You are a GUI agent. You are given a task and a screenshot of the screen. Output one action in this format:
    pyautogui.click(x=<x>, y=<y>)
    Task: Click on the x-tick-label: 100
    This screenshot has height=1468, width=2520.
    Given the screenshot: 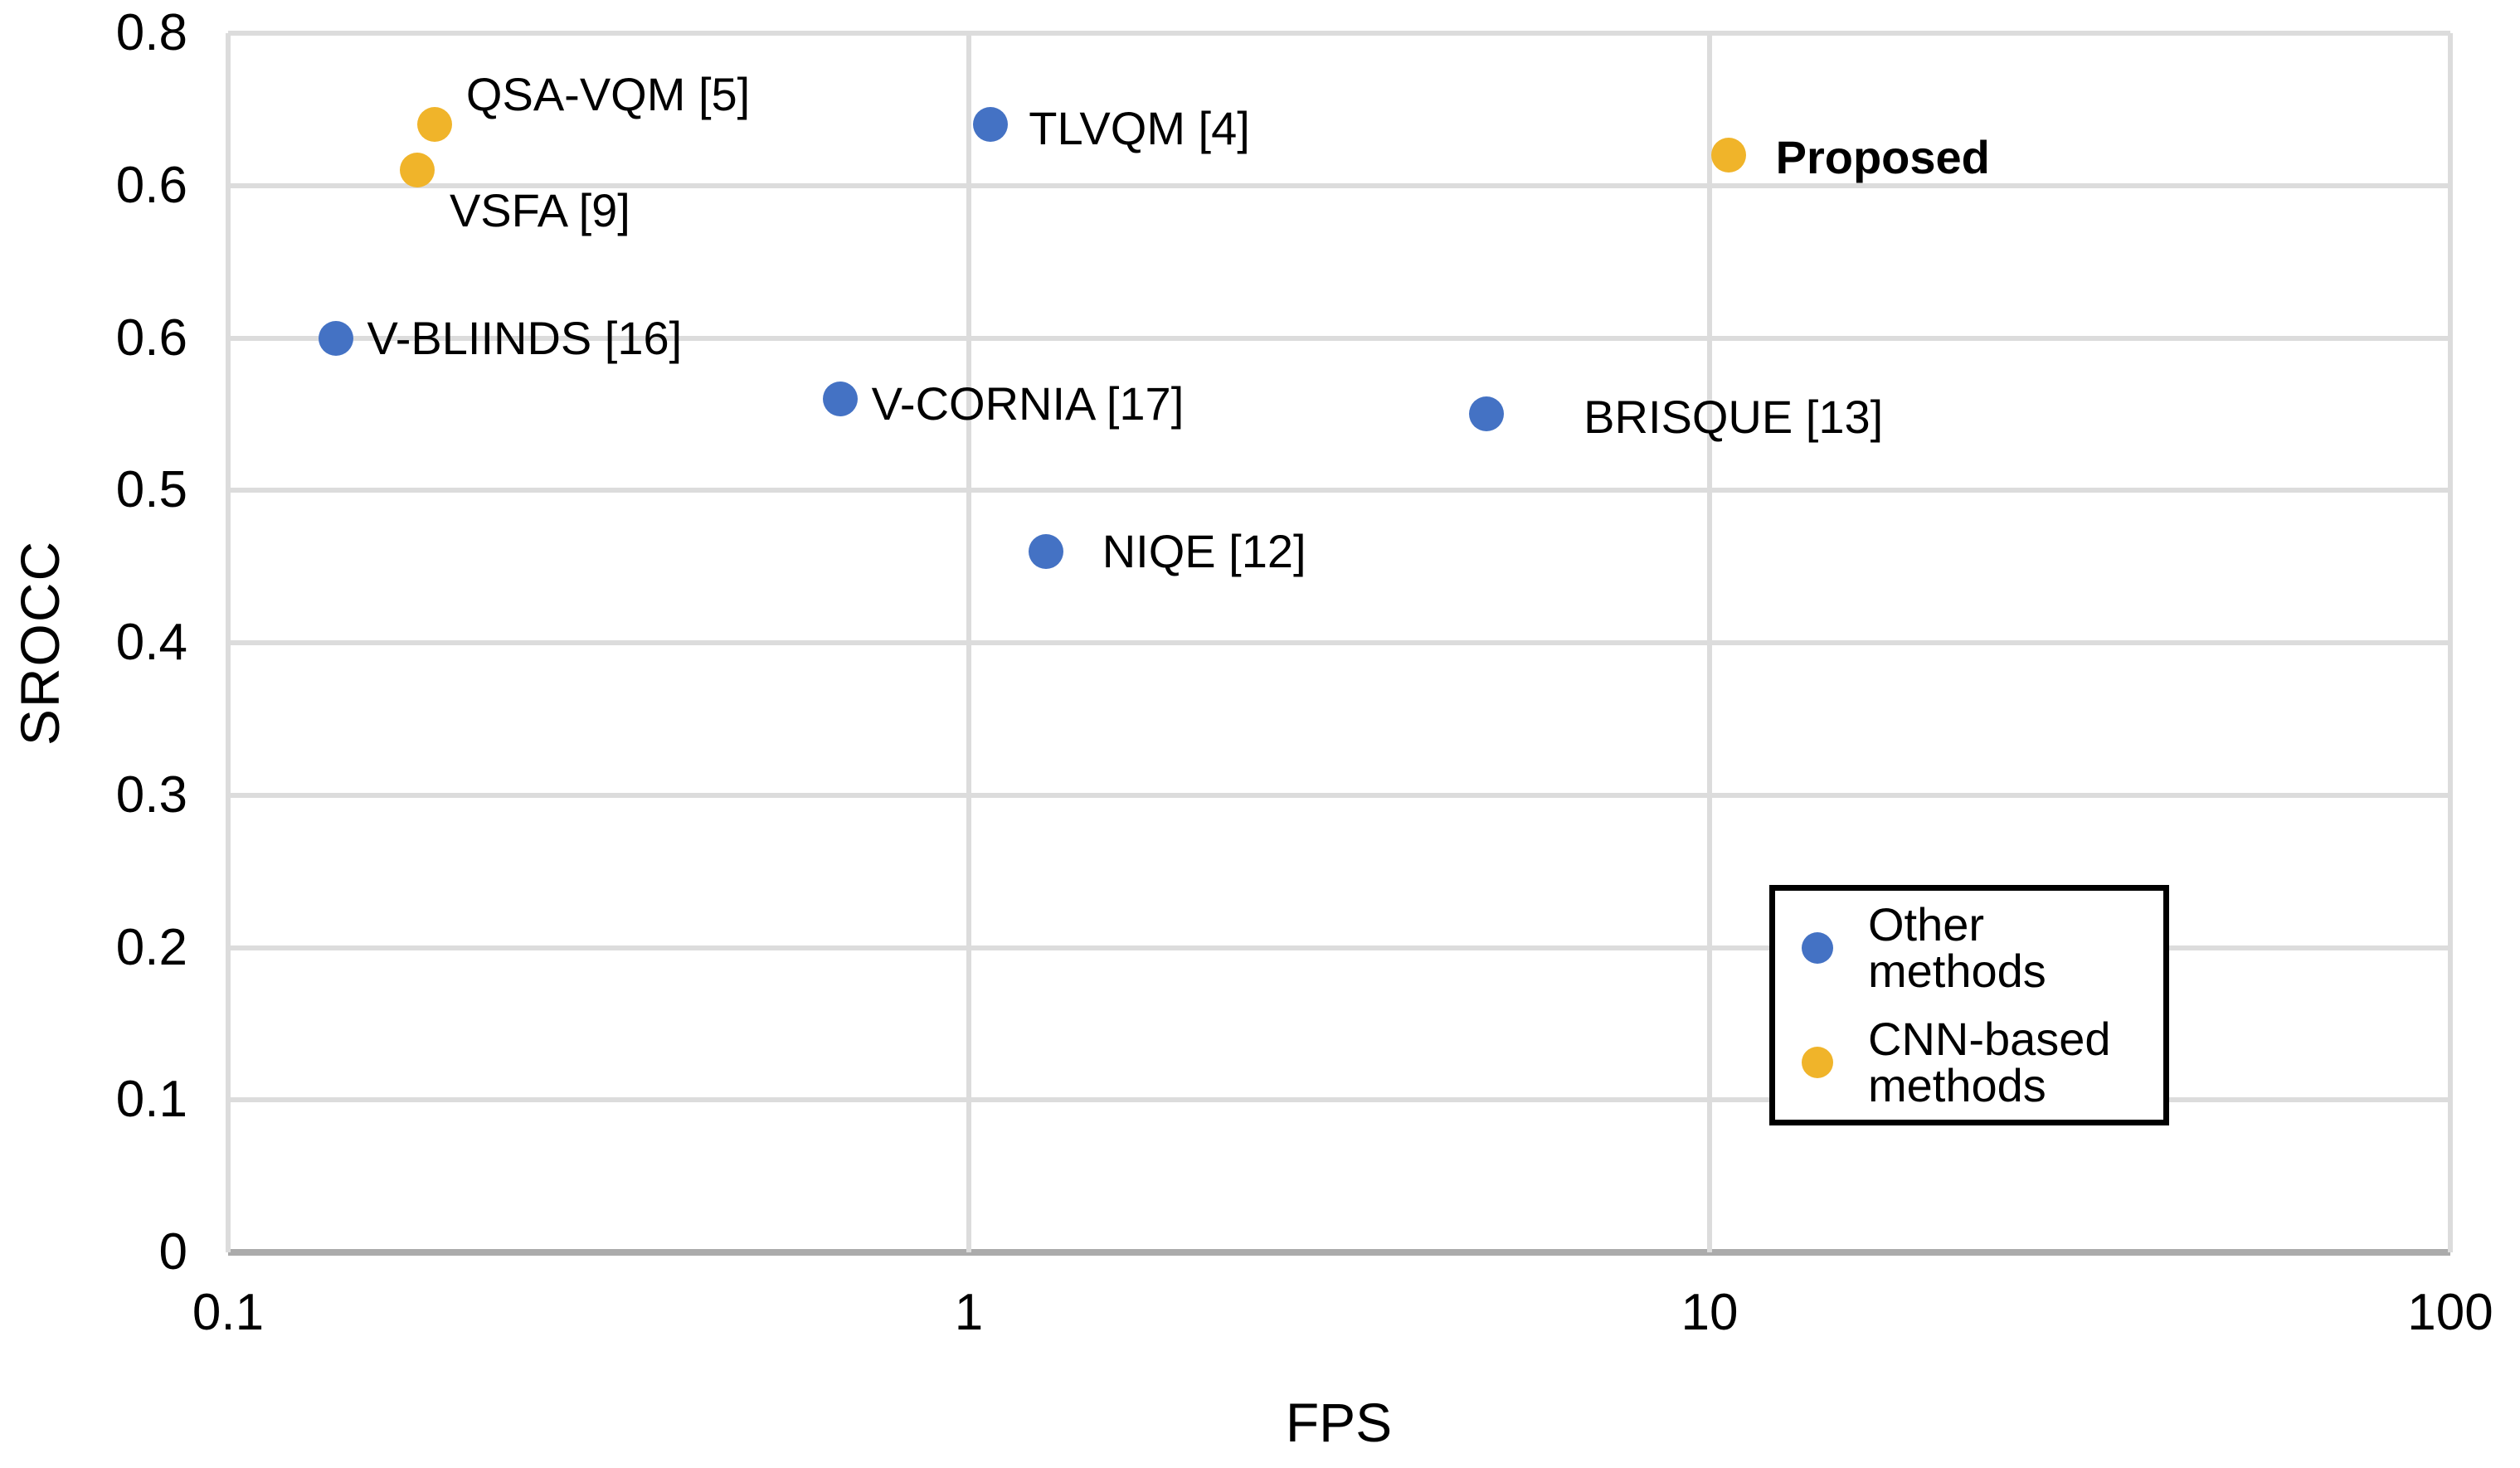 What is the action you would take?
    pyautogui.click(x=2450, y=1312)
    